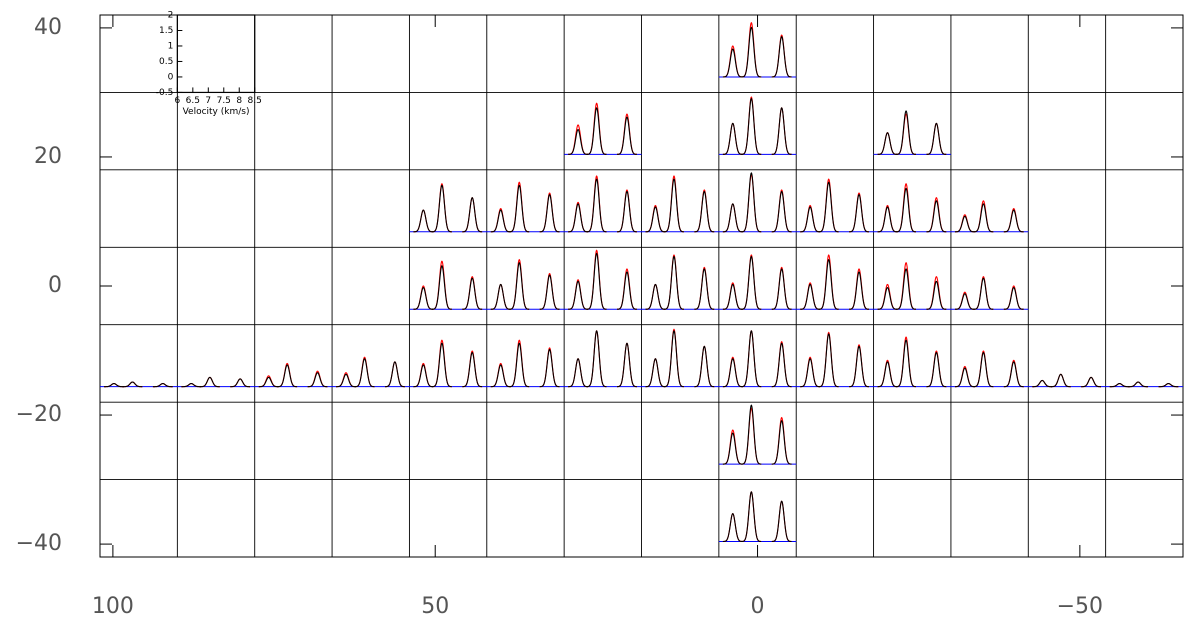 The image size is (1200, 625). Describe the element at coordinates (239, 101) in the screenshot. I see `inset-x-tick-label: 8` at that location.